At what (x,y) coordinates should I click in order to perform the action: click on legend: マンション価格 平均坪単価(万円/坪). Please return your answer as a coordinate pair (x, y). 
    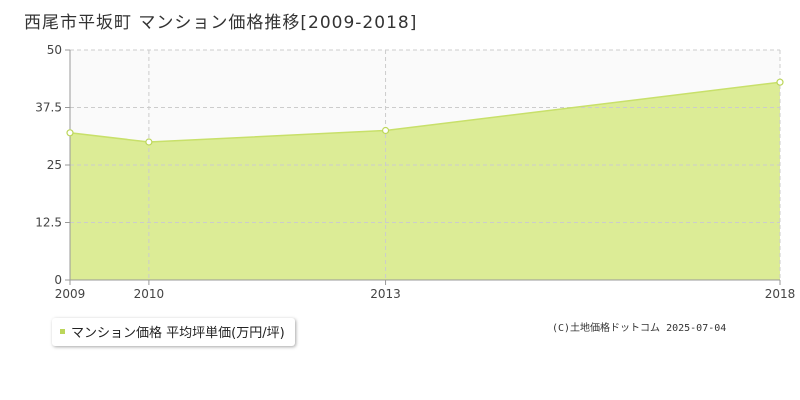
    Looking at the image, I should click on (173, 332).